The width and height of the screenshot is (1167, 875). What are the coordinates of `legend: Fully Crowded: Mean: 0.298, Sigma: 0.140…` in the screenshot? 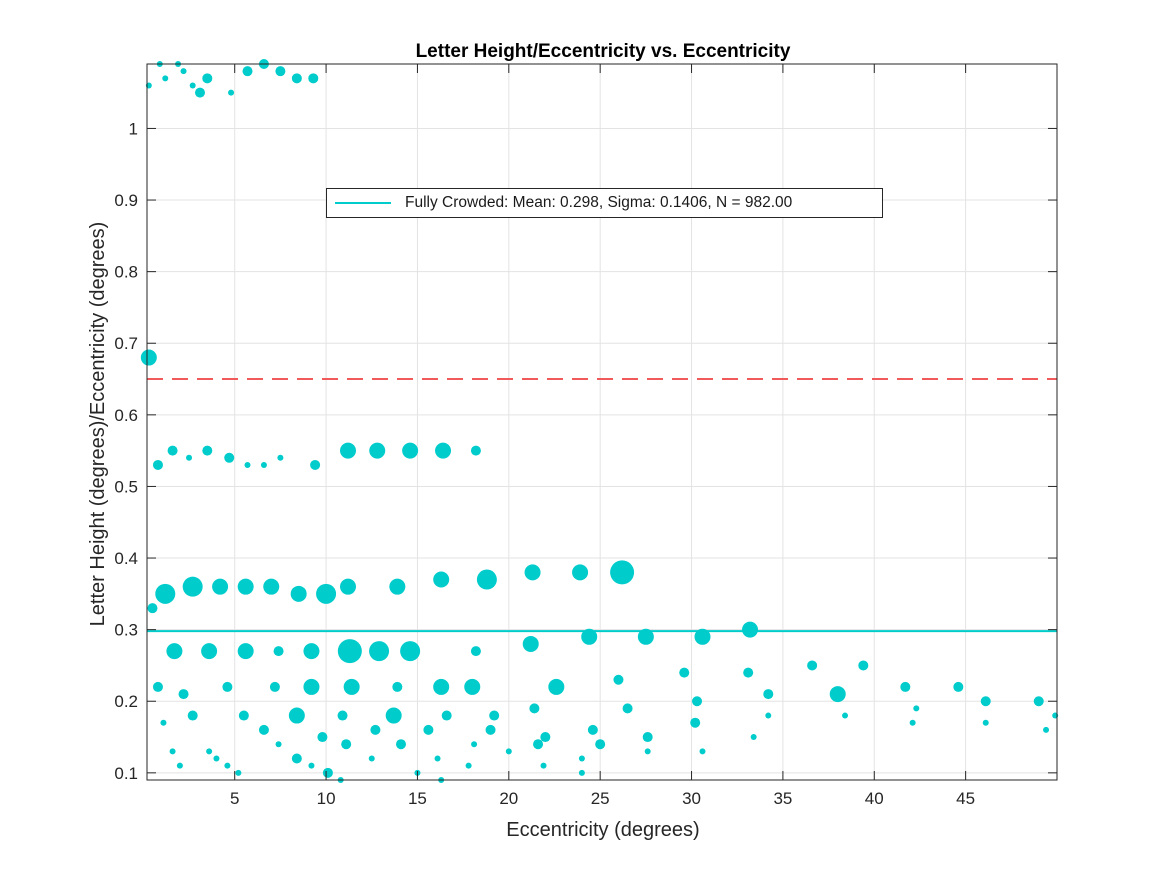 It's located at (604, 203).